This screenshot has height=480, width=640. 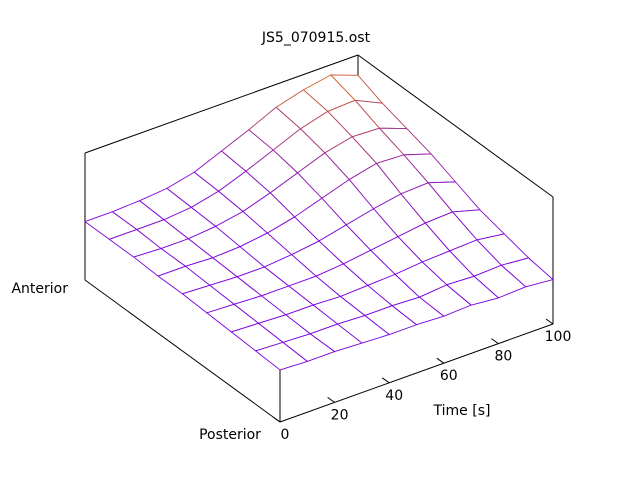 What do you see at coordinates (281, 356) in the screenshot?
I see `surface-cell` at bounding box center [281, 356].